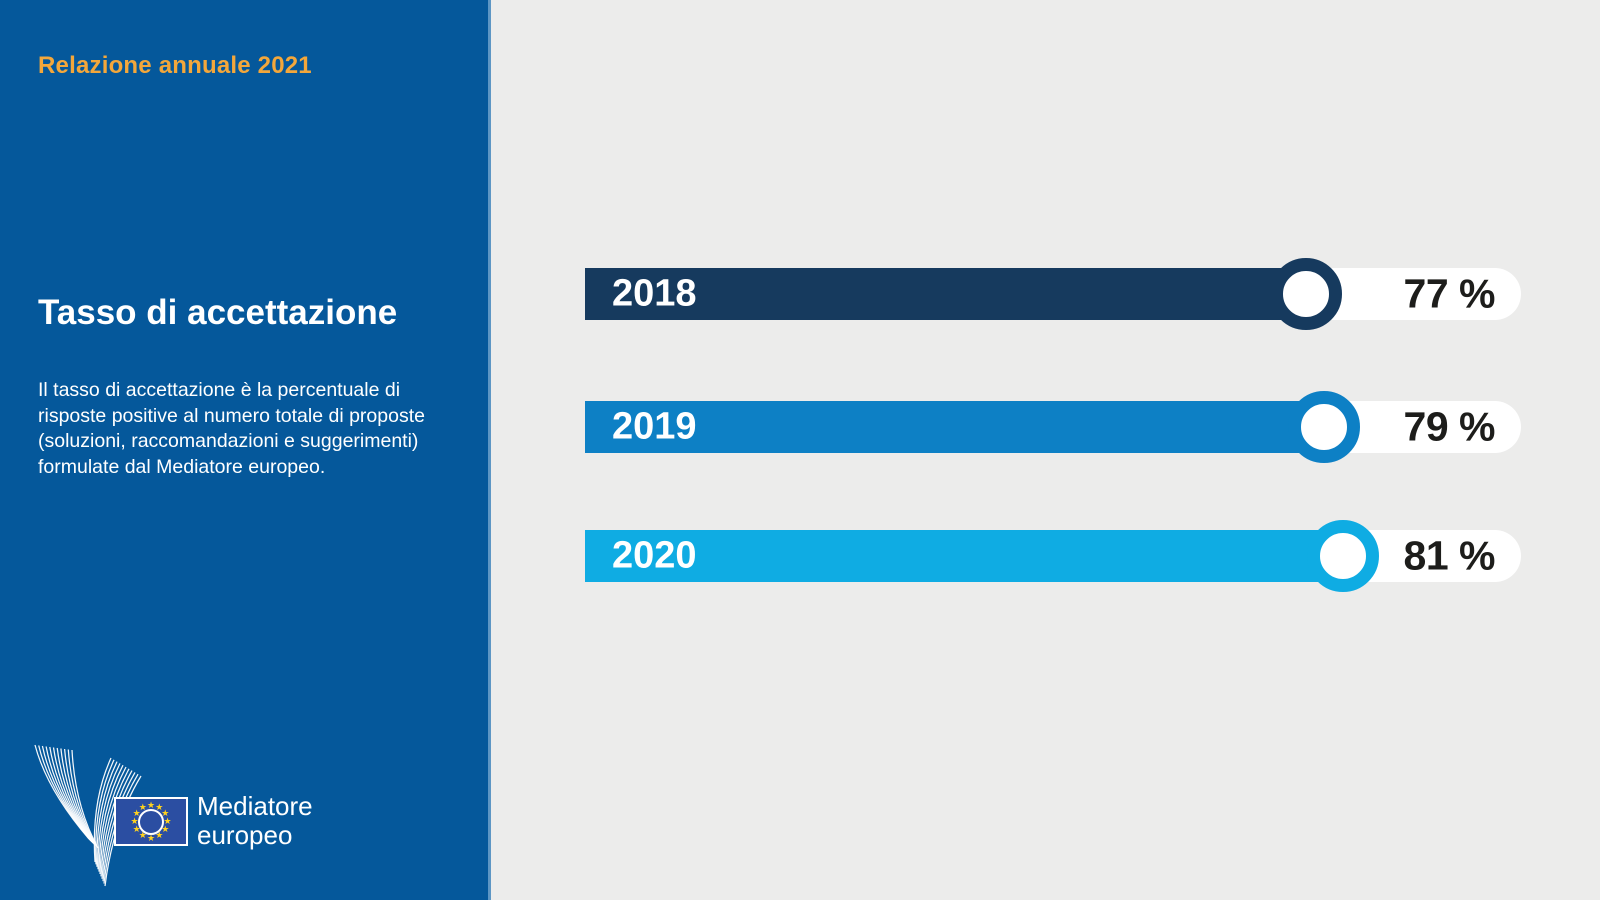  I want to click on page-title: Tasso di accettazione, so click(218, 312).